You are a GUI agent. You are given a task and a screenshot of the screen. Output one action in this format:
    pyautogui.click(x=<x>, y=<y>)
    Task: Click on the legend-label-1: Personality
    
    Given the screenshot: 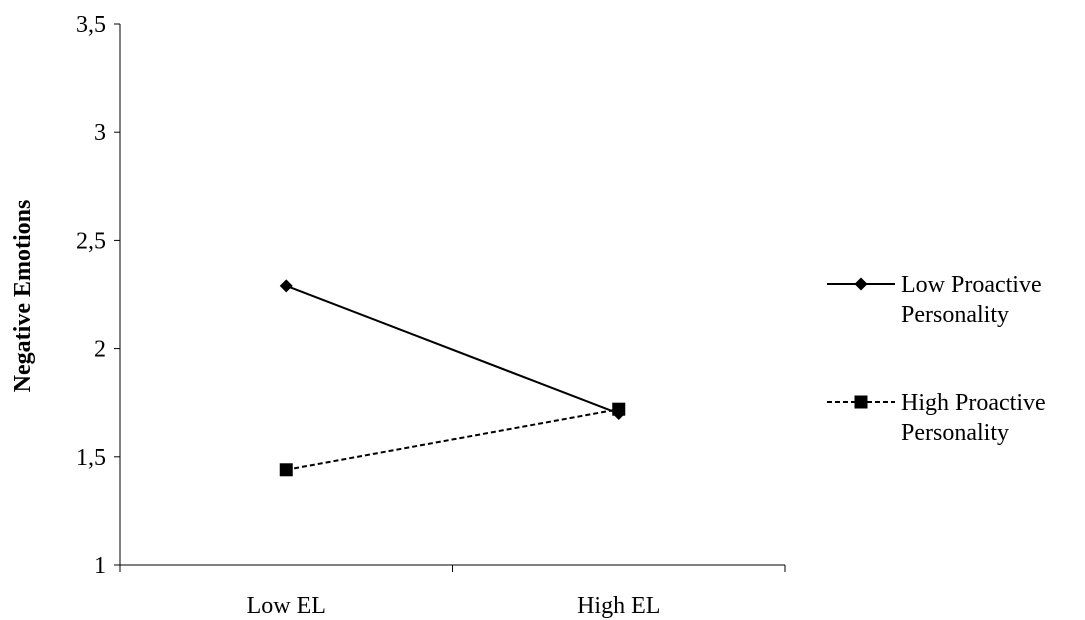 What is the action you would take?
    pyautogui.click(x=955, y=315)
    